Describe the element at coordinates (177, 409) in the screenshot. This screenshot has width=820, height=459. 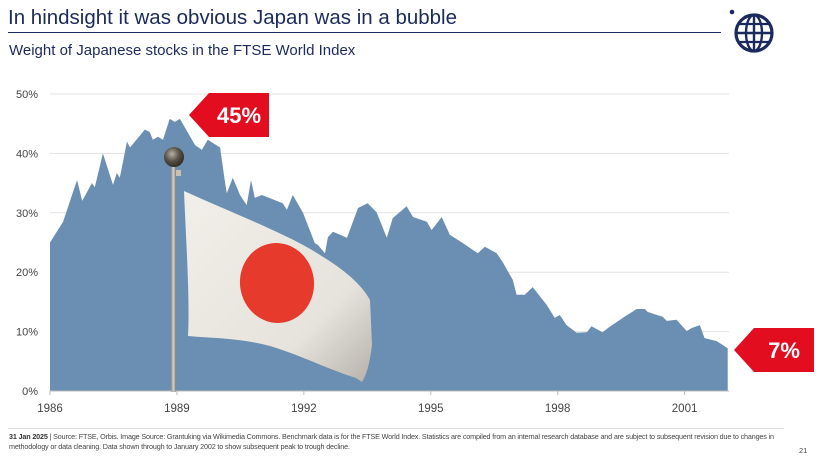
I see `x-tick-label: 1989` at that location.